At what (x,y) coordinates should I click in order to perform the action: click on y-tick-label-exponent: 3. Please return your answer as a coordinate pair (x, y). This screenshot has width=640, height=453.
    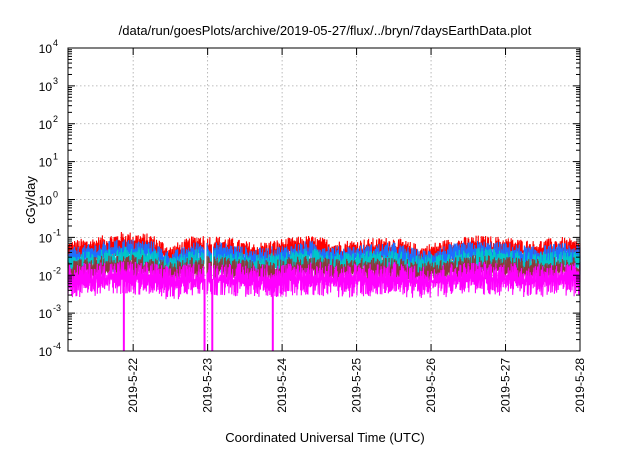
    Looking at the image, I should click on (55, 81).